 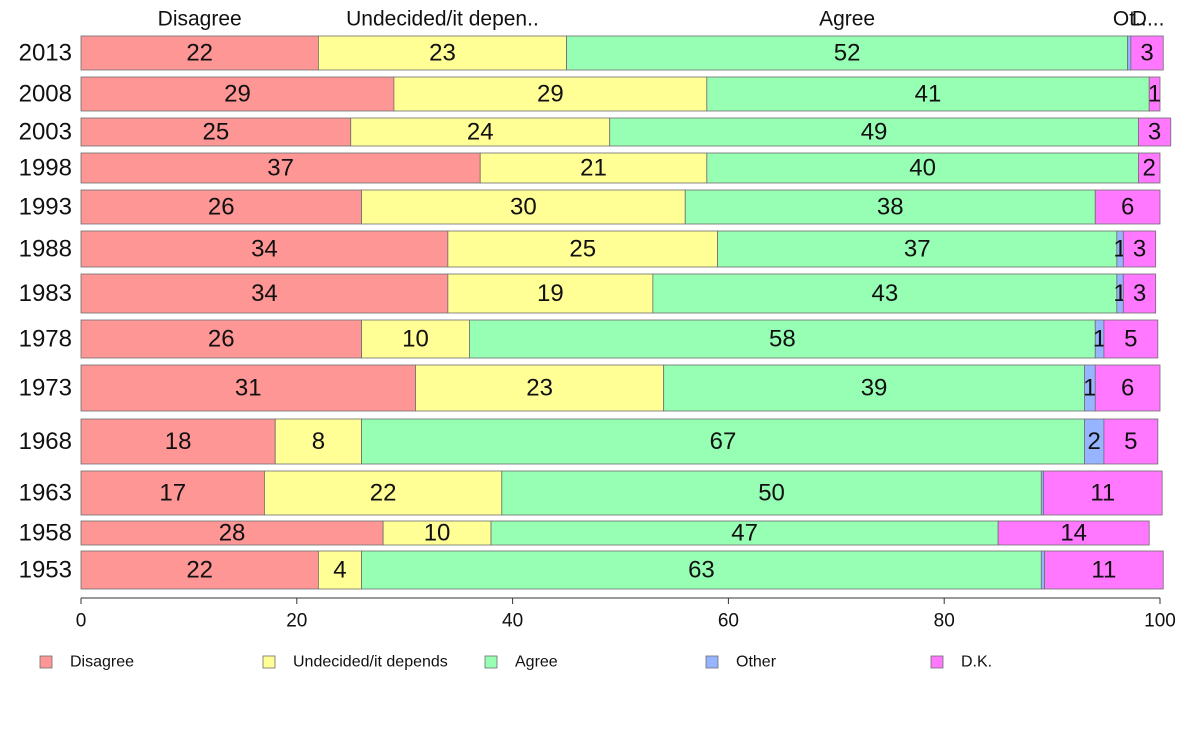 What do you see at coordinates (756, 662) in the screenshot?
I see `legend-label-3: Other` at bounding box center [756, 662].